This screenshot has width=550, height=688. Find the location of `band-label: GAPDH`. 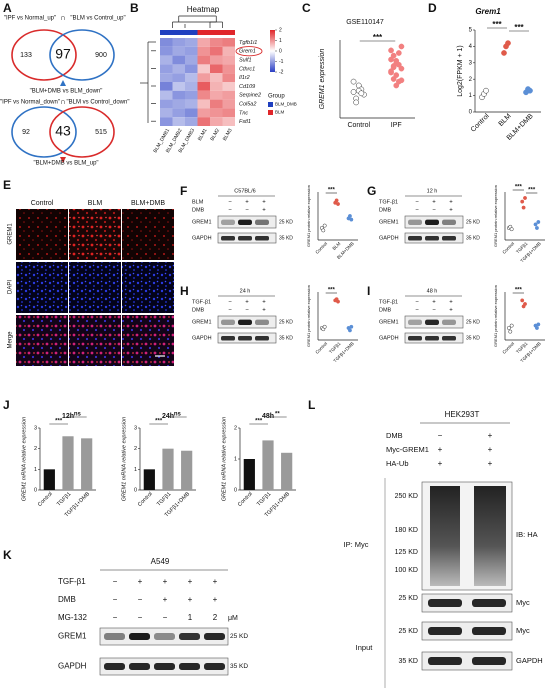

band-label: GAPDH is located at coordinates (389, 338).